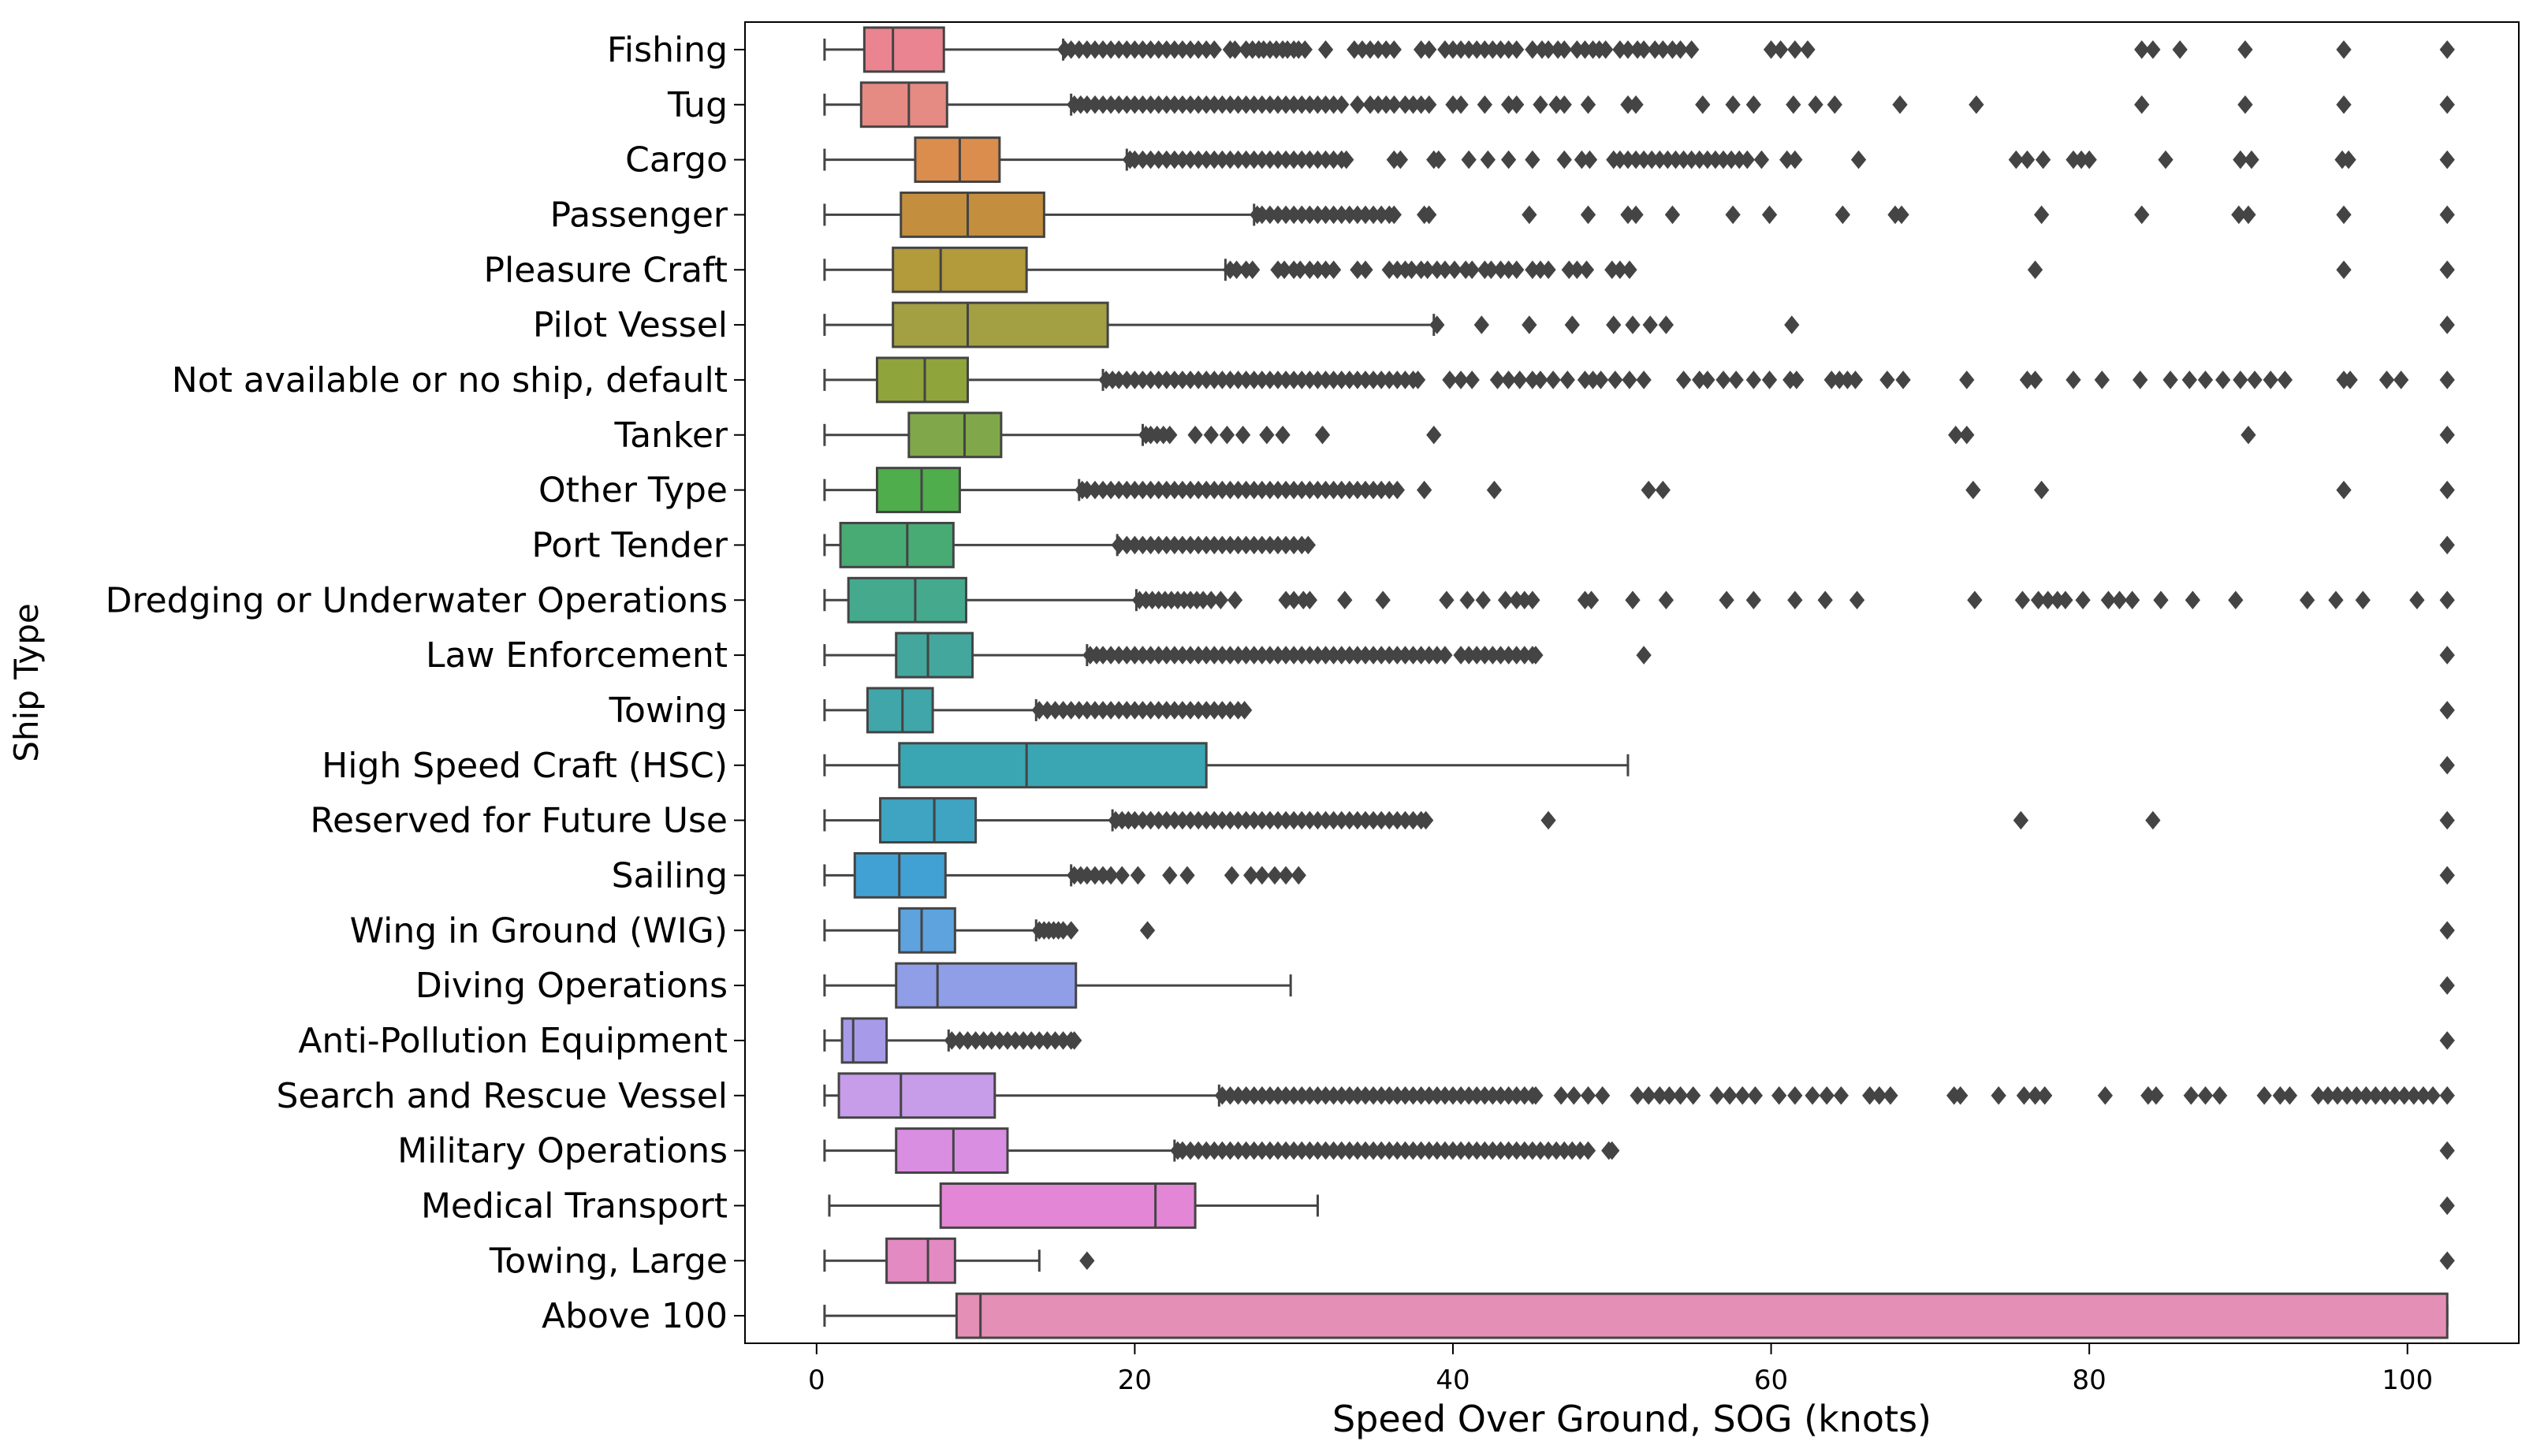  I want to click on y-tick-label: Tanker, so click(670, 435).